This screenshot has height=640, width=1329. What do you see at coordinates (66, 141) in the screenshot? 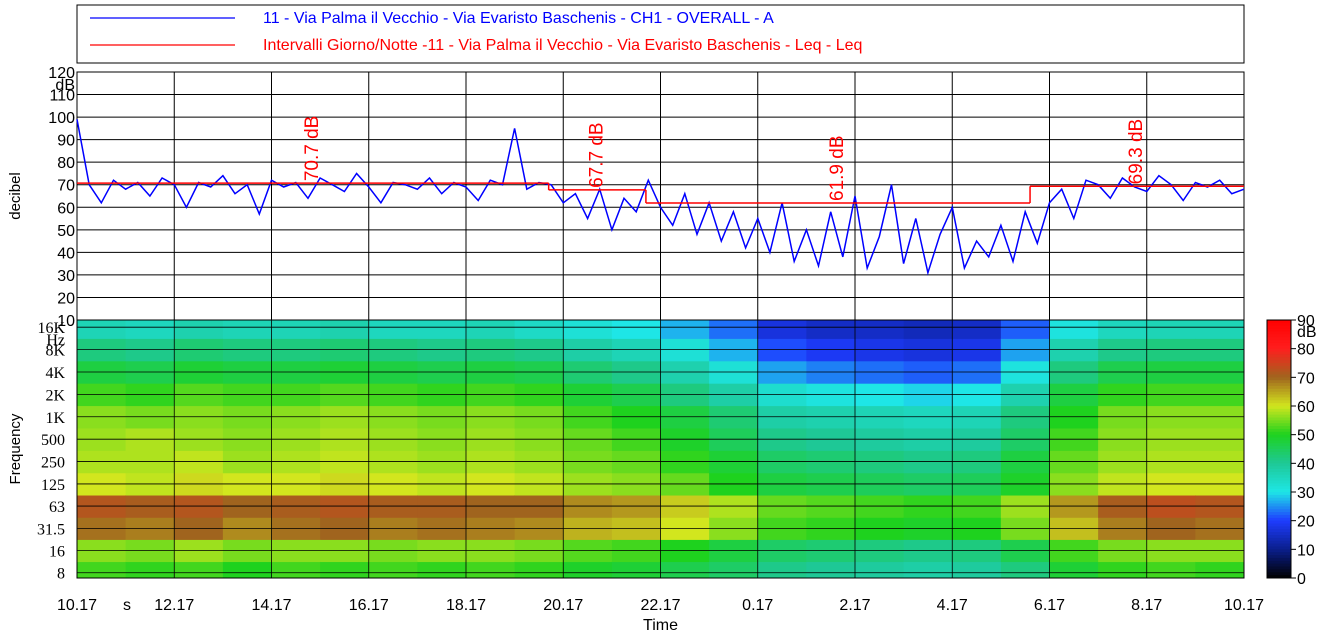
I see `y-tick-label: 90` at bounding box center [66, 141].